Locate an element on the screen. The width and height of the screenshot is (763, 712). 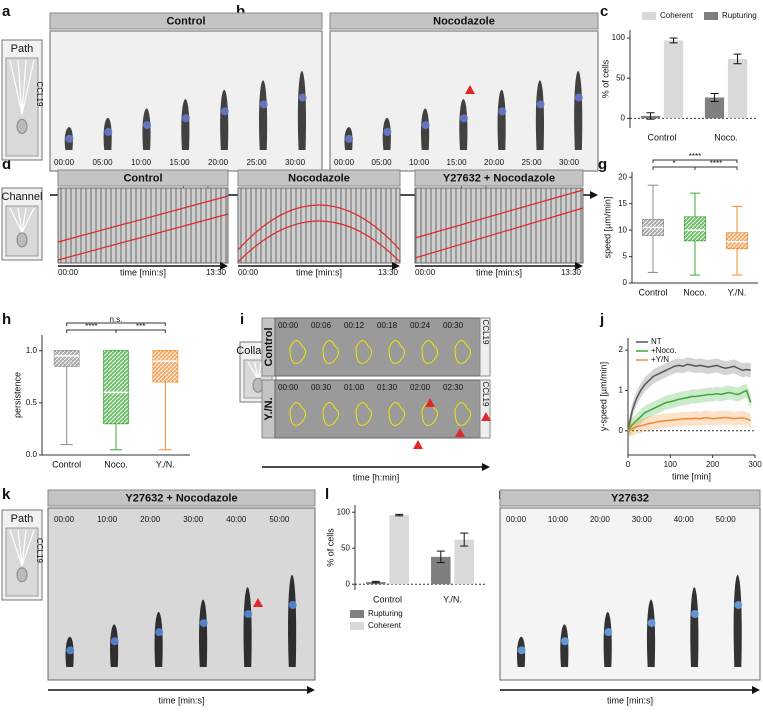
row-label: Y./N. is located at coordinates (269, 408).